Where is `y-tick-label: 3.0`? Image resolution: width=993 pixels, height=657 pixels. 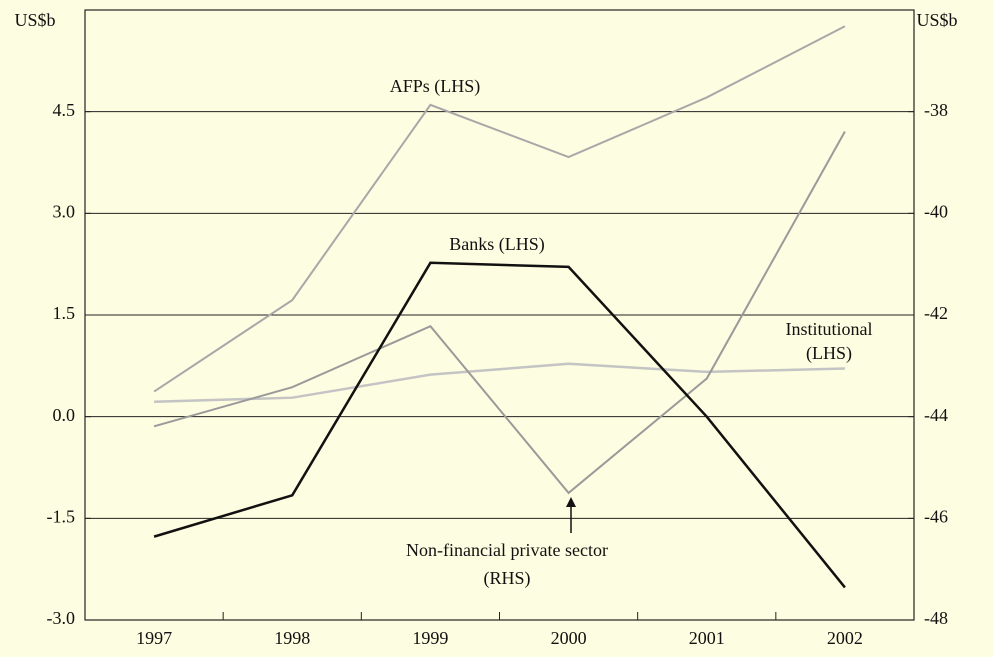 y-tick-label: 3.0 is located at coordinates (64, 211).